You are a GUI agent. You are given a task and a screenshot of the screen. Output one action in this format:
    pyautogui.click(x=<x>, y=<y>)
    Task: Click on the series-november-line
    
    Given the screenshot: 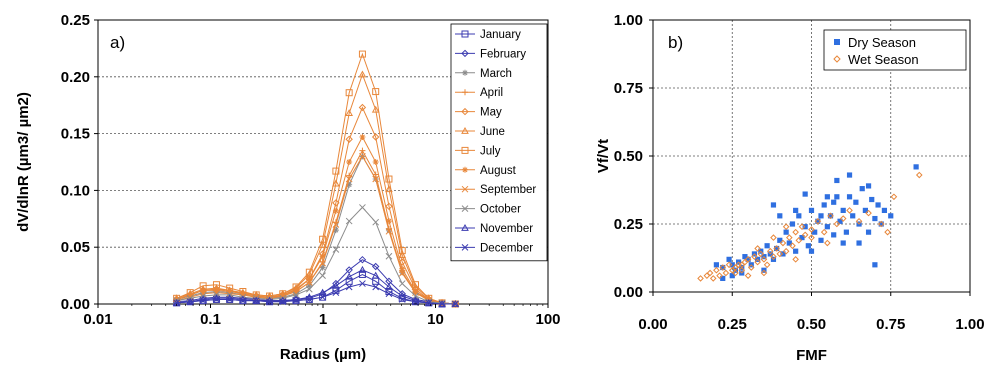 What is the action you would take?
    pyautogui.click(x=316, y=287)
    